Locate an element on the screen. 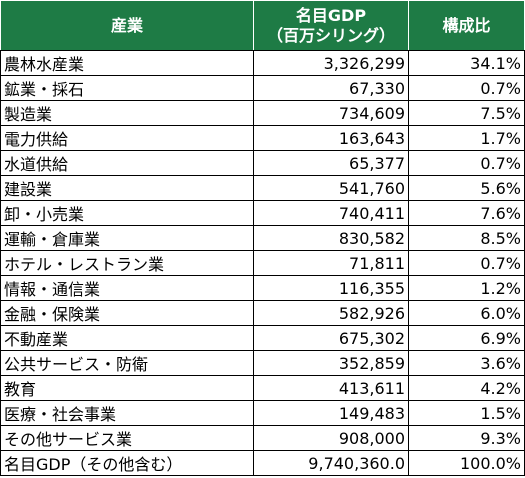  total-gdp: 9,740,360.0 is located at coordinates (331, 463).